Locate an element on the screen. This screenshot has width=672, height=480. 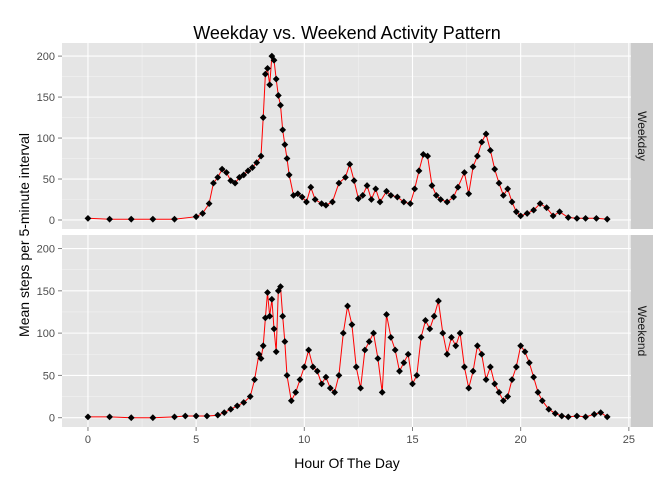
y-tick-label: 200 is located at coordinates (46, 250).